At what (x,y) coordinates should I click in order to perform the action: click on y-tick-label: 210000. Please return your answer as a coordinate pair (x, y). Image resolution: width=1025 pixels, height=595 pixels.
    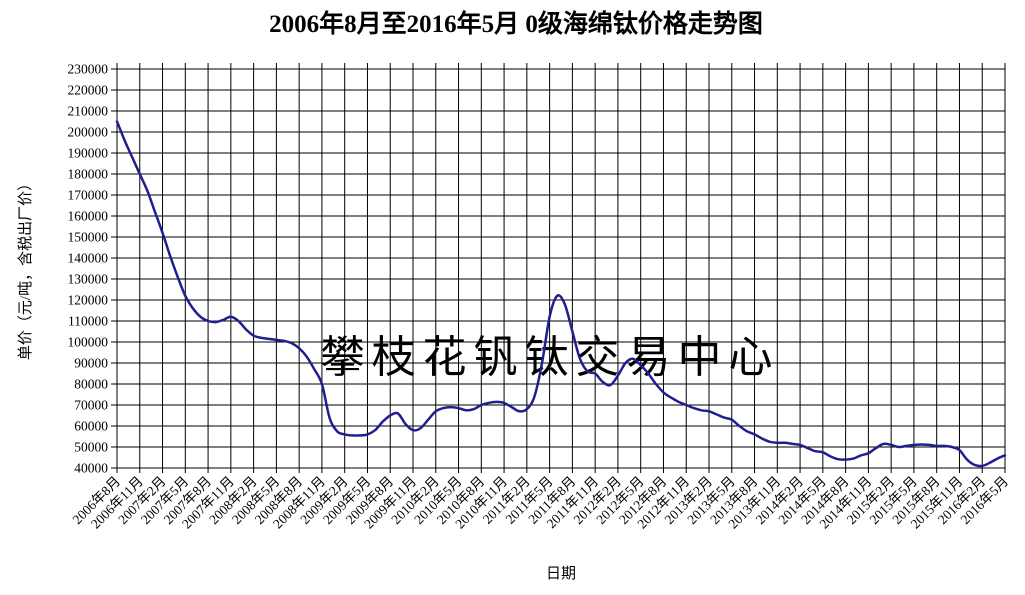
    Looking at the image, I should click on (88, 111).